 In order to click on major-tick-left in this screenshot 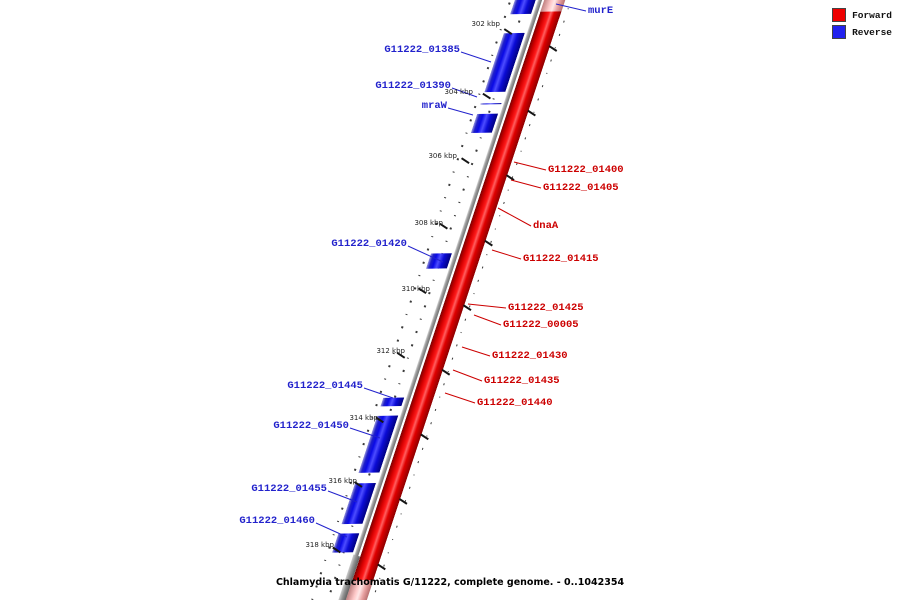, I will do `click(486, 96)`.